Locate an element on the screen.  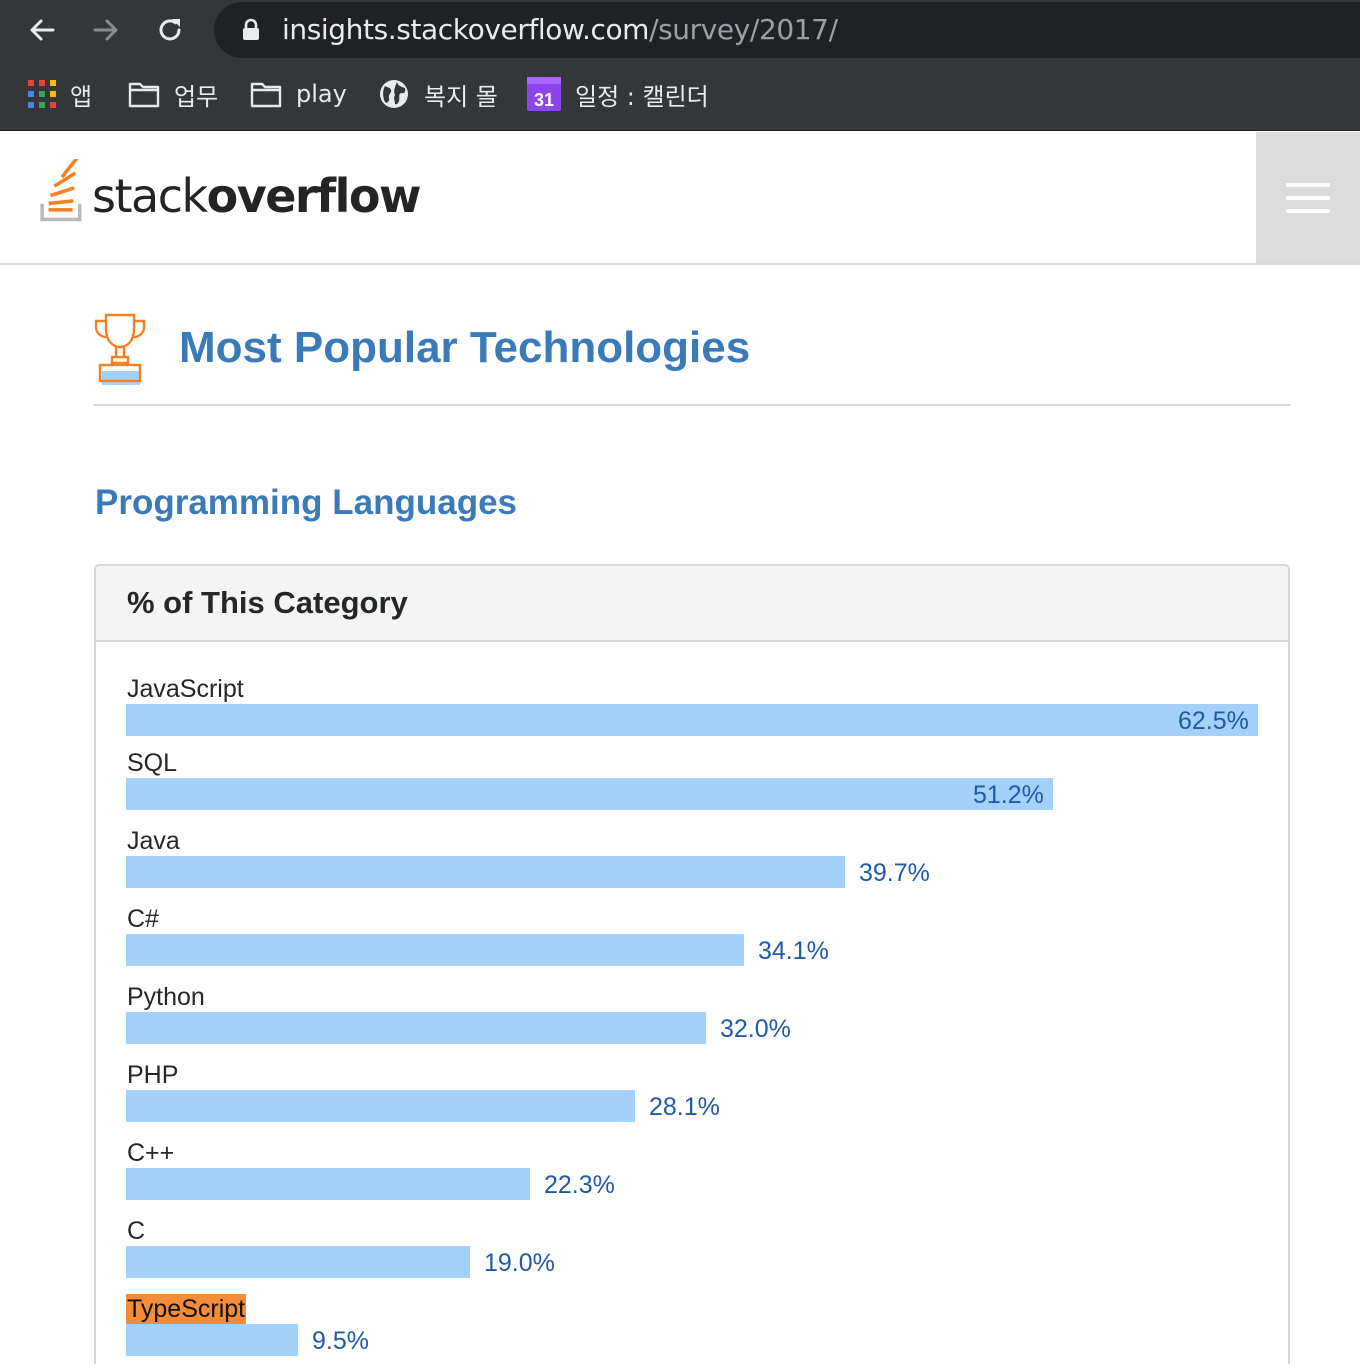
bookmark-folder-play: play is located at coordinates (298, 94).